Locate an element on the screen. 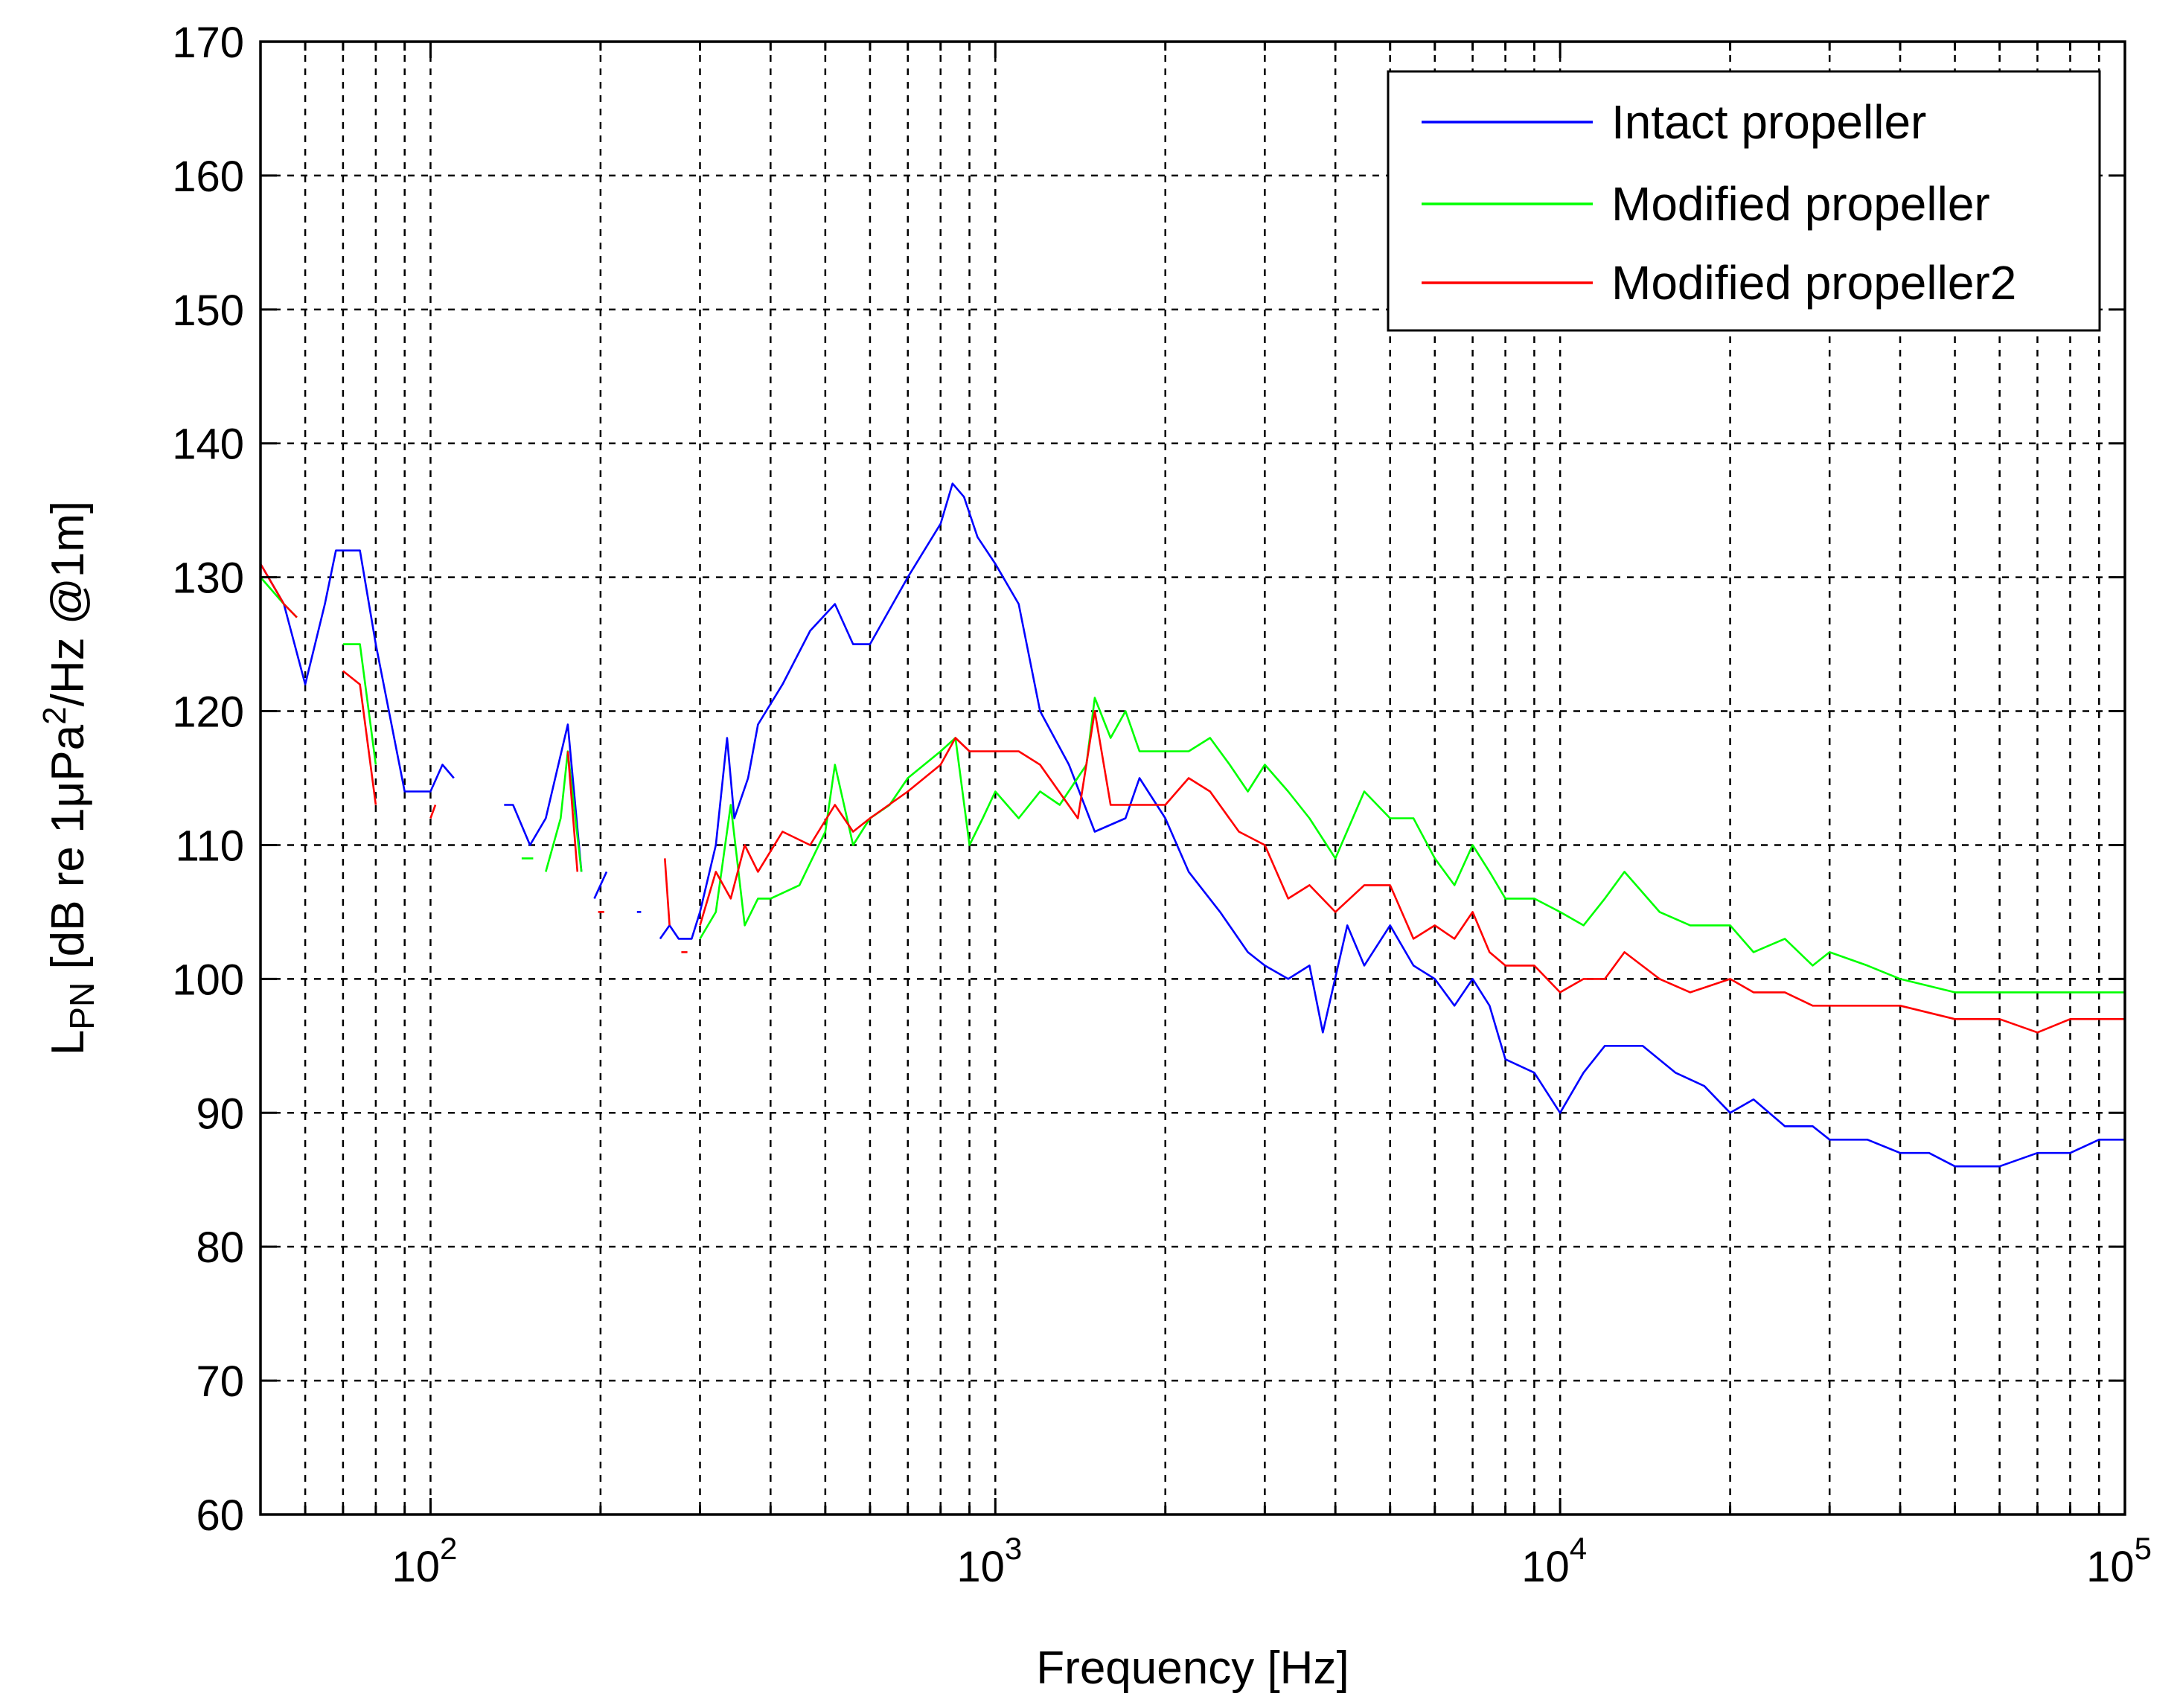 The height and width of the screenshot is (1708, 2180). legend-label-intact-propeller: Intact propeller is located at coordinates (1768, 122).